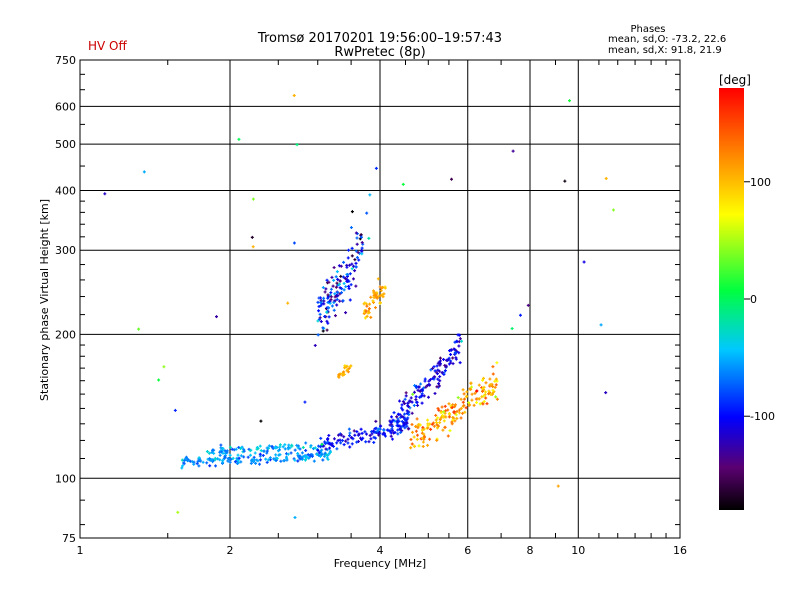  I want to click on y-tick-label: 600, so click(65, 106).